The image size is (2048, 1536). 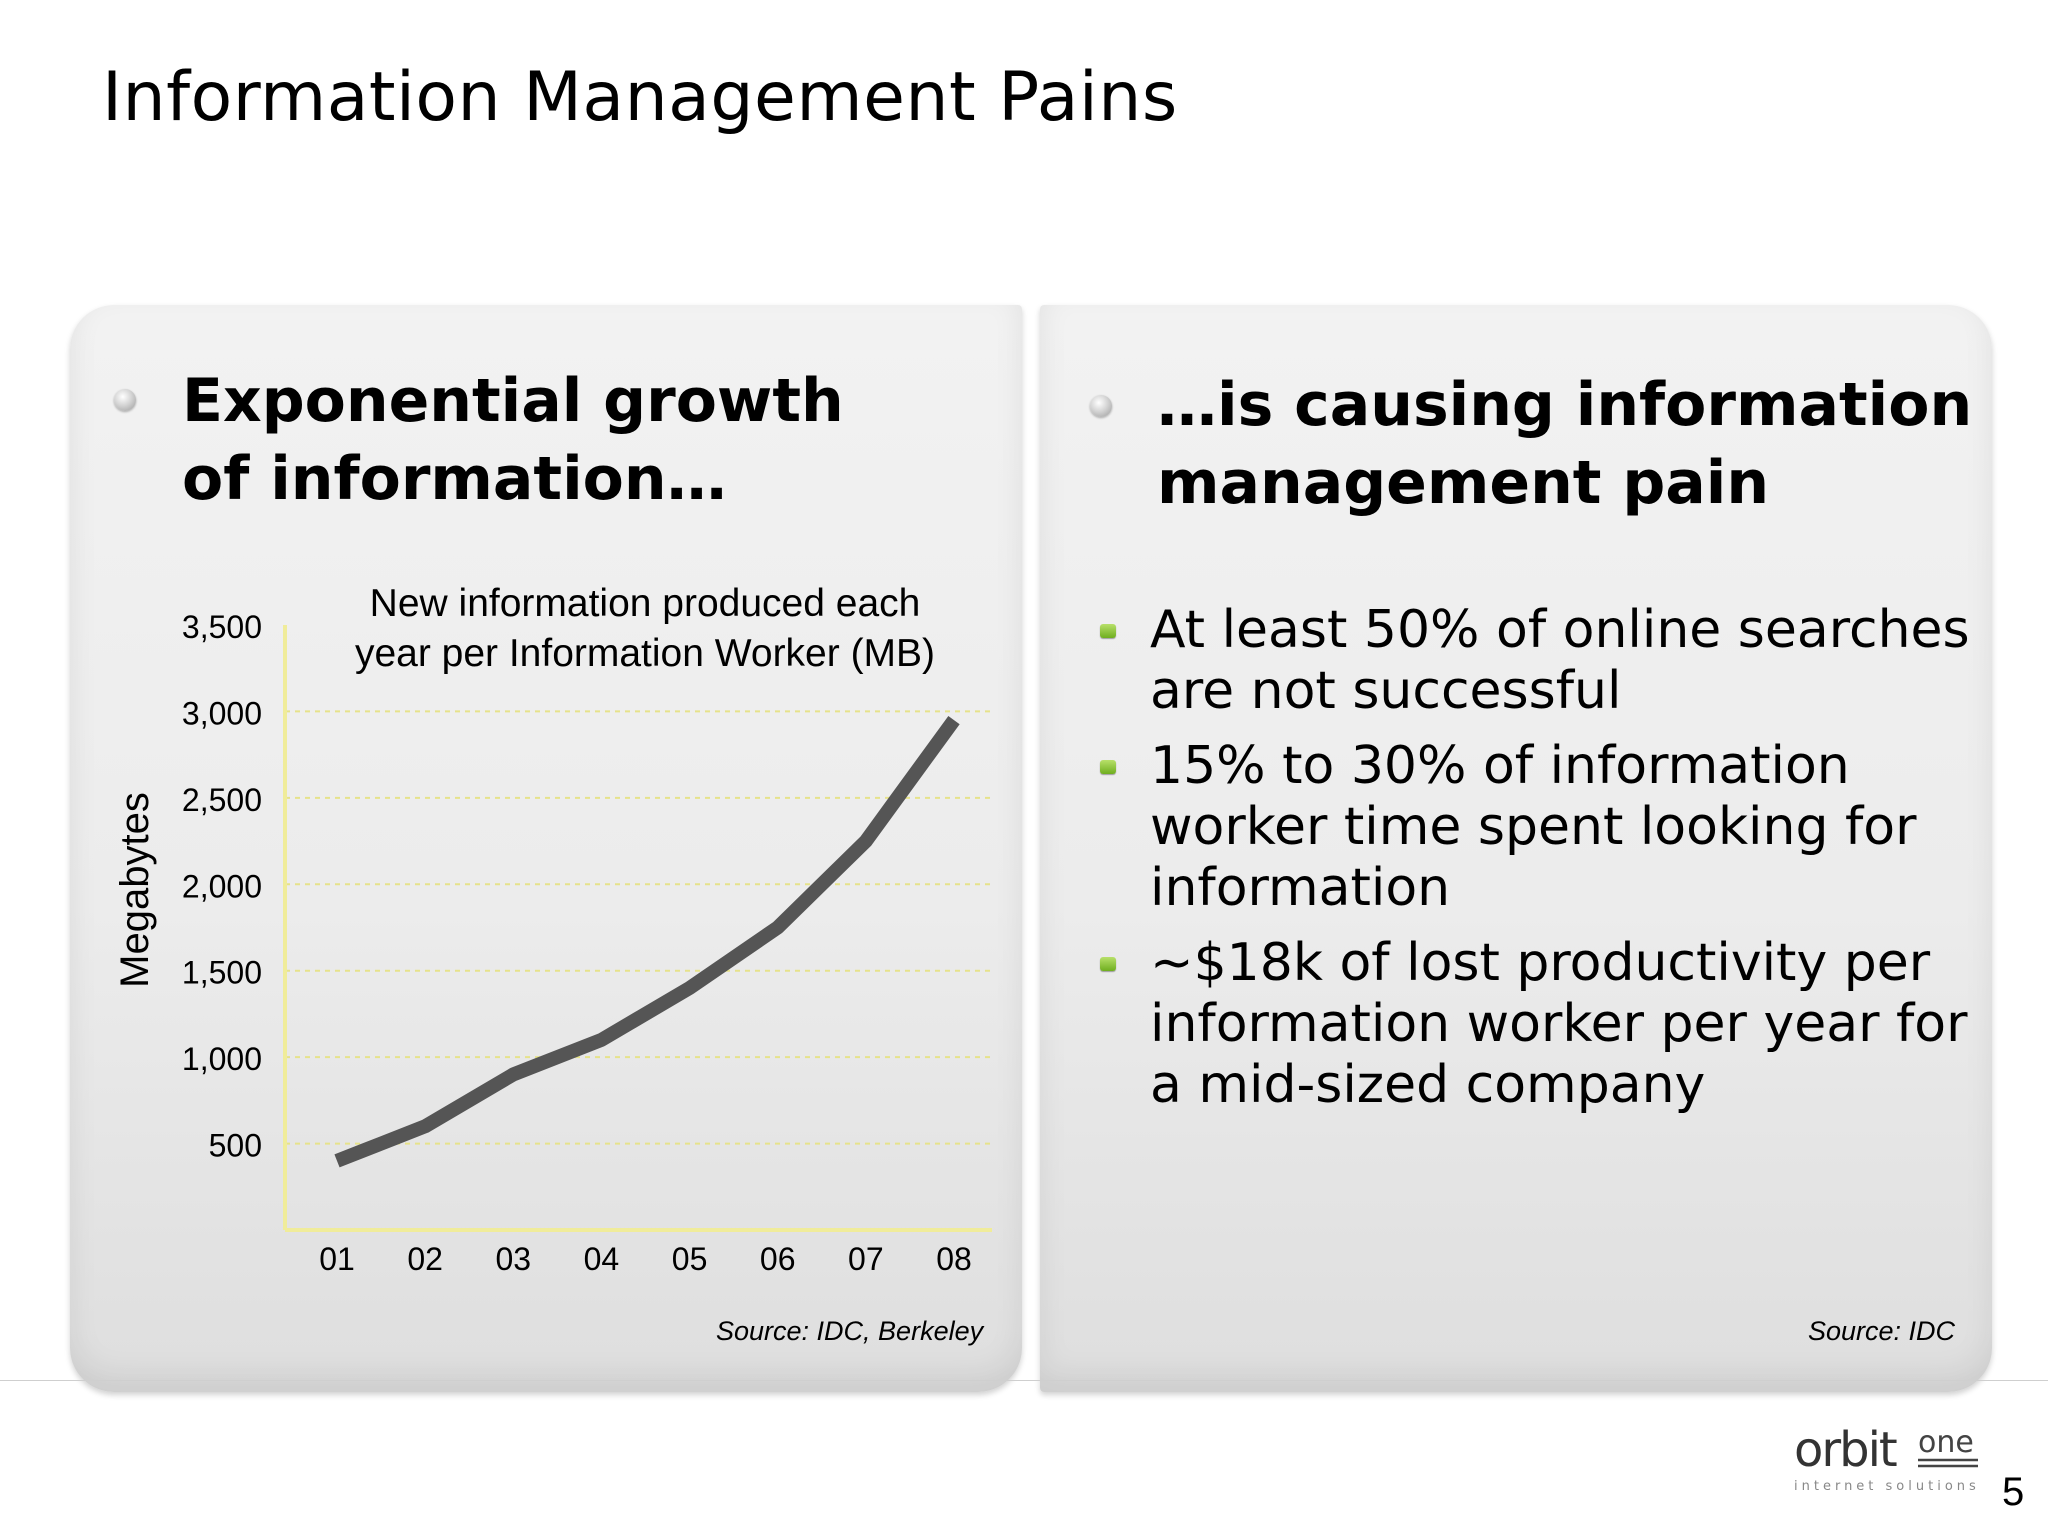 What do you see at coordinates (1564, 444) in the screenshot?
I see `right-heading: …is causing information management pain` at bounding box center [1564, 444].